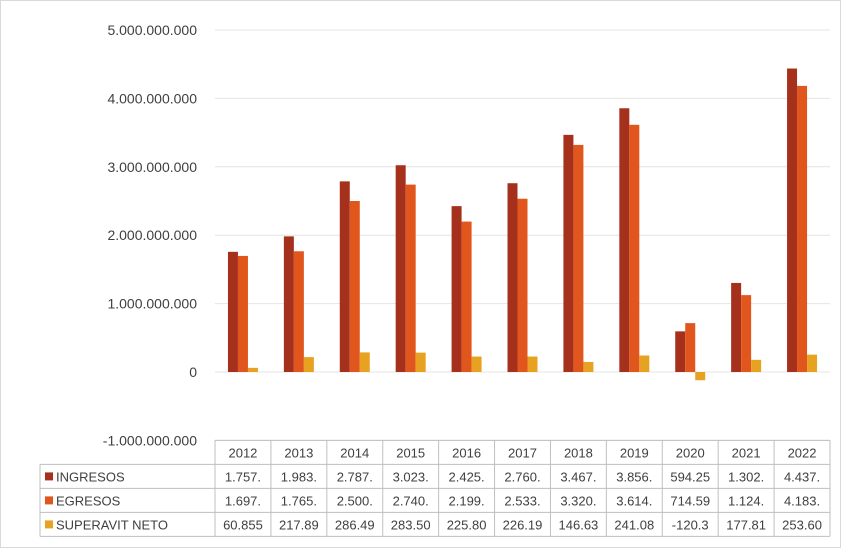 Image resolution: width=841 pixels, height=548 pixels. Describe the element at coordinates (746, 476) in the screenshot. I see `data-table-value: 1.302.` at that location.